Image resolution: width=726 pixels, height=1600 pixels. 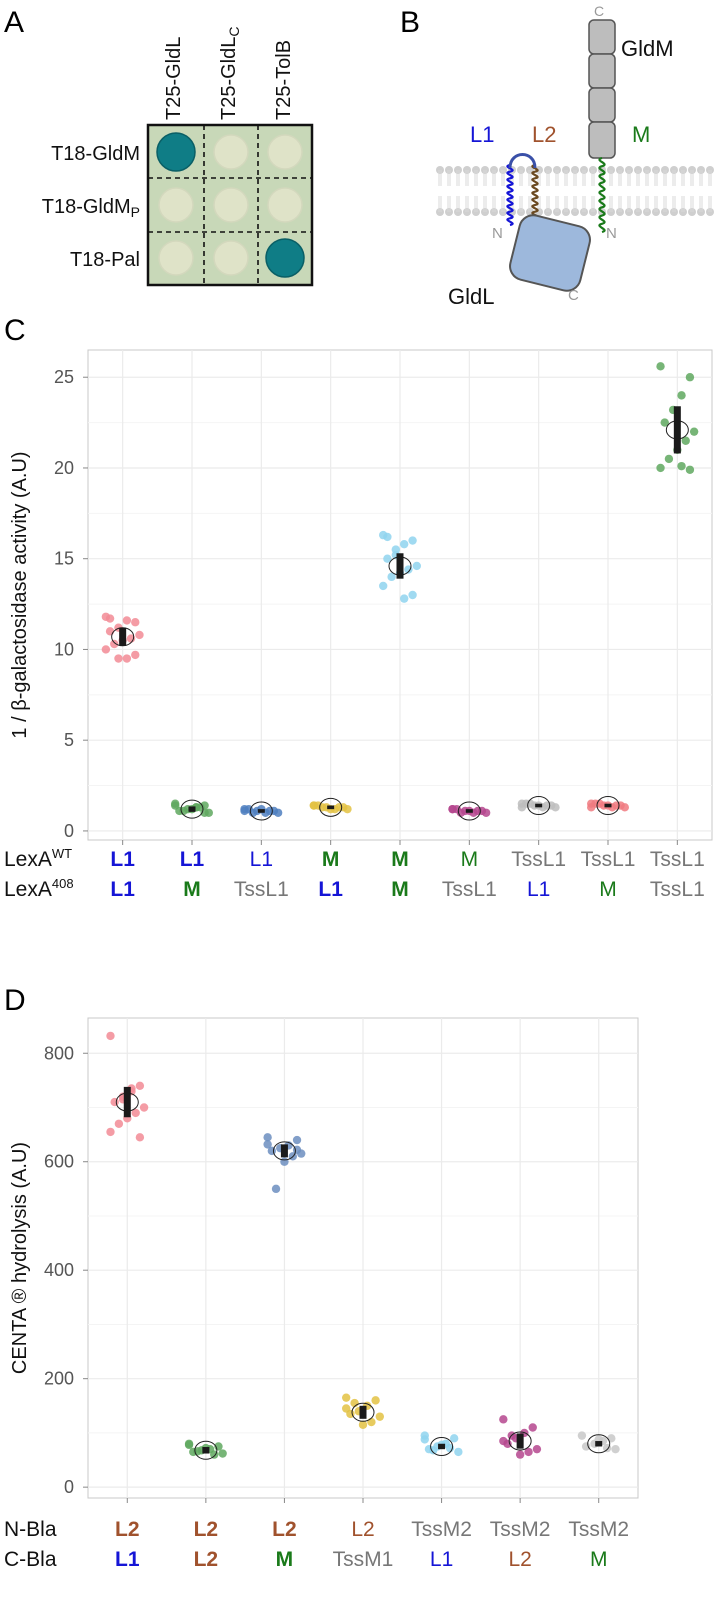 What do you see at coordinates (64, 559) in the screenshot?
I see `y-tick-label: 15` at bounding box center [64, 559].